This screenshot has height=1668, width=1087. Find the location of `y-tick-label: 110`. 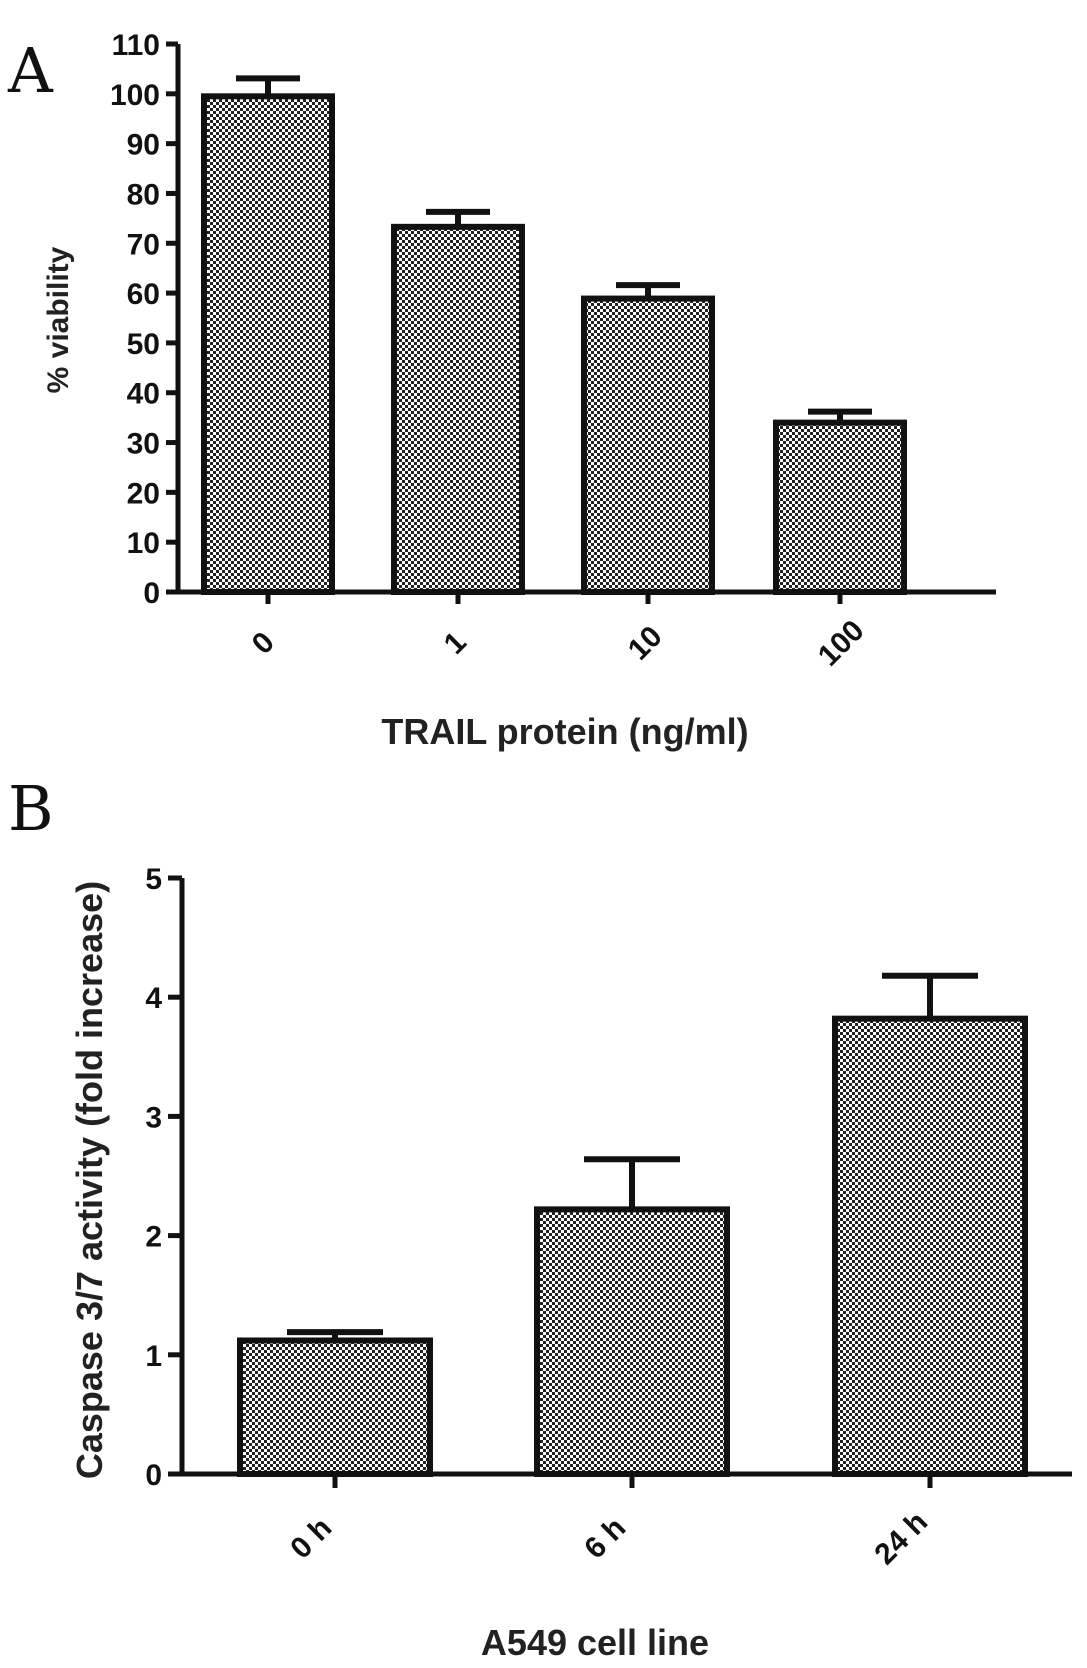

y-tick-label: 110 is located at coordinates (136, 45).